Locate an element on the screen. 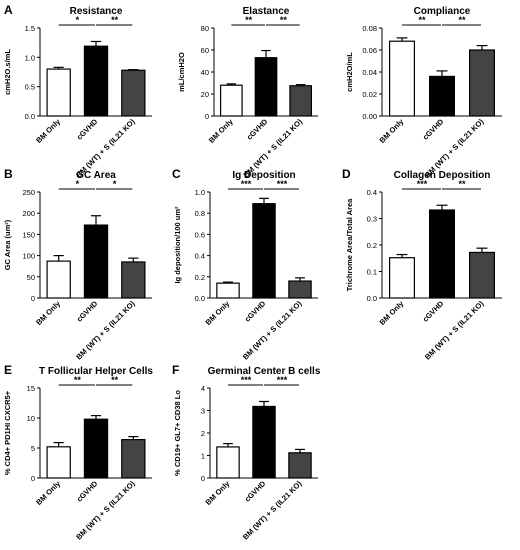 The width and height of the screenshot is (520, 550). y-tick-label: 0.02 is located at coordinates (369, 94).